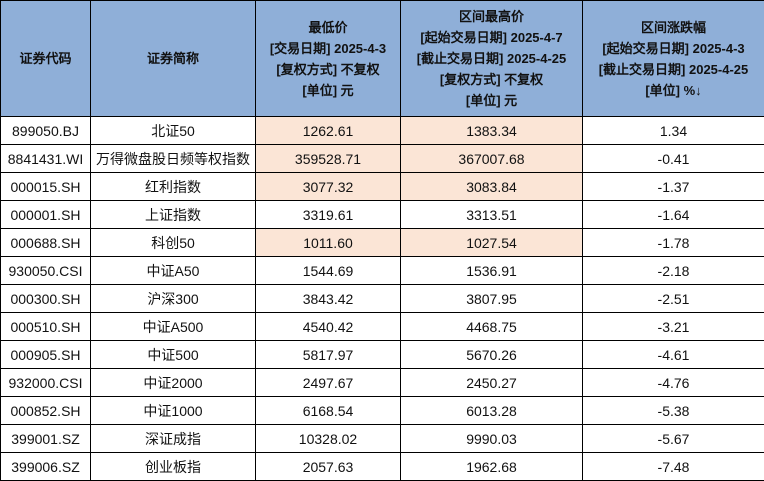 The image size is (764, 481). I want to click on col-header-lowest-price: 最低价 [交易日期] 2025-4-3 [复权方式] 不复权 [单位] 元, so click(328, 58).